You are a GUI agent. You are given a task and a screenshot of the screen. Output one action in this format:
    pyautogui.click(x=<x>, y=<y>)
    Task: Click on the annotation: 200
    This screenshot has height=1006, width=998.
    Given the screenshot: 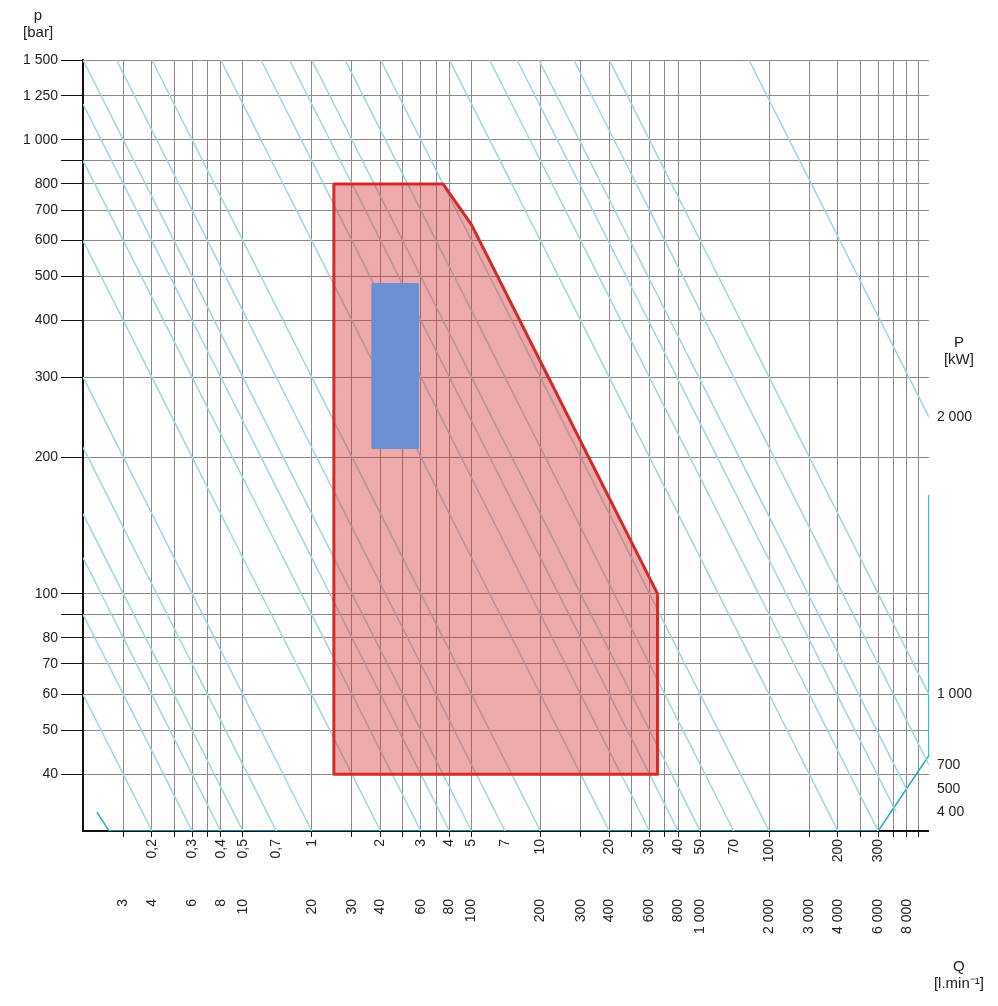 What is the action you would take?
    pyautogui.click(x=836, y=850)
    